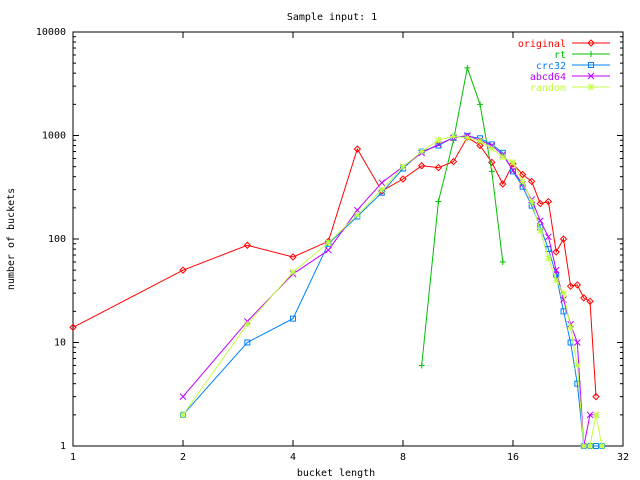  What do you see at coordinates (560, 55) in the screenshot?
I see `legend-label: rt` at bounding box center [560, 55].